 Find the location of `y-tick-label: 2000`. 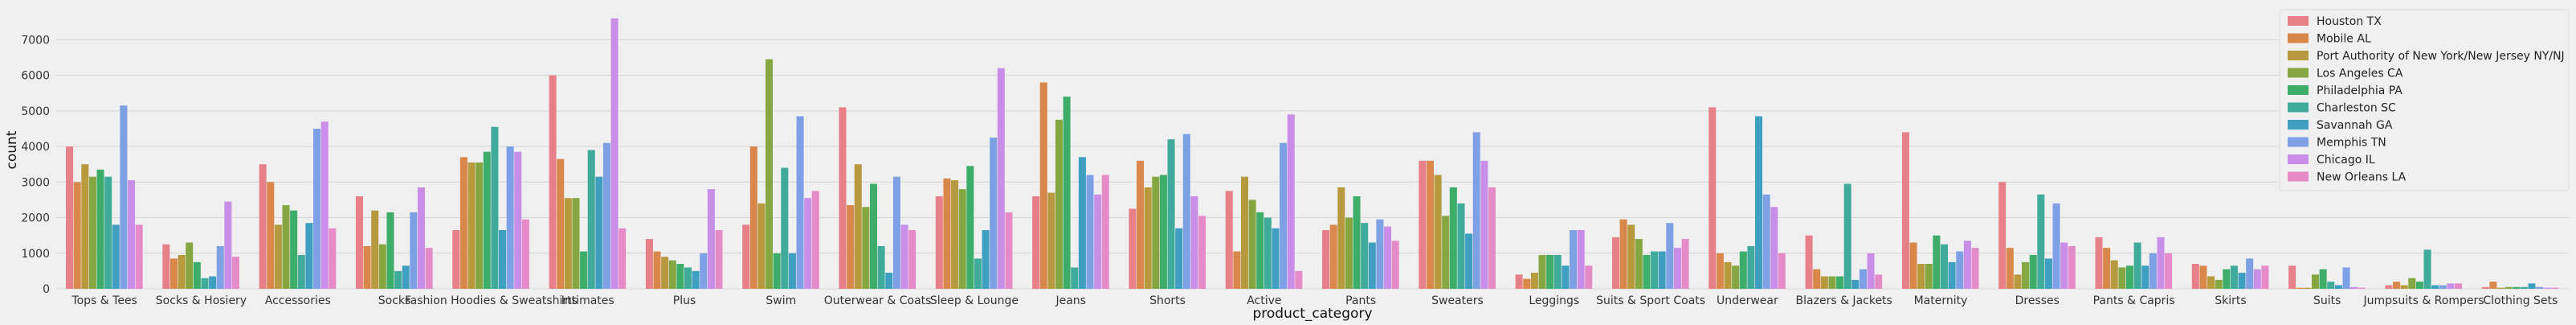

y-tick-label: 2000 is located at coordinates (35, 219).